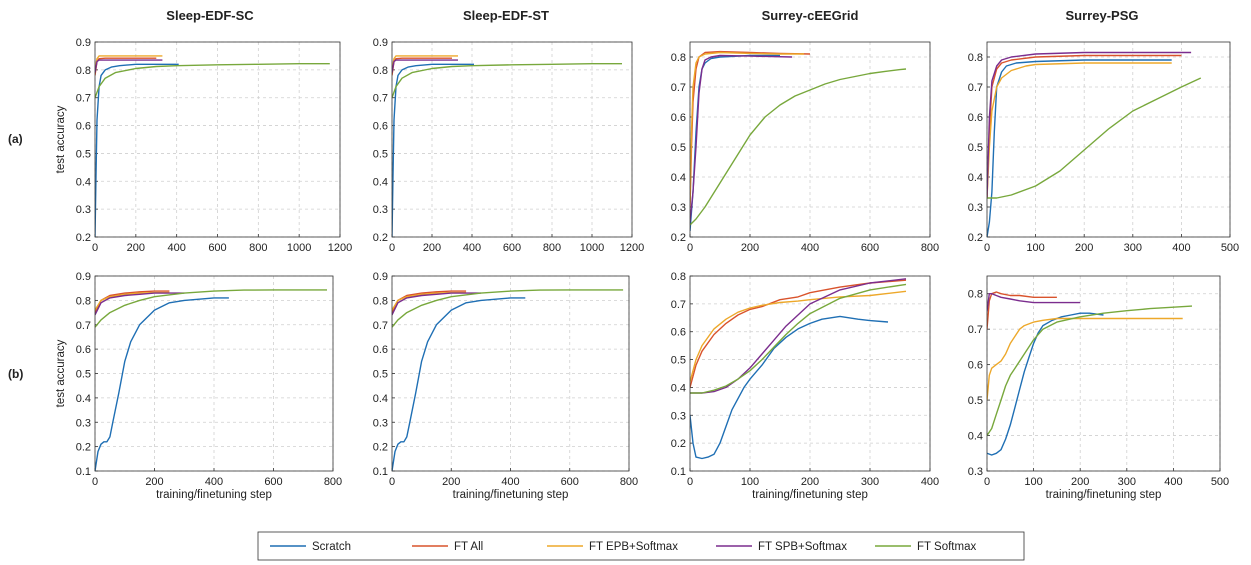 The image size is (1251, 565). Describe the element at coordinates (750, 482) in the screenshot. I see `x-tick-label: 100` at that location.